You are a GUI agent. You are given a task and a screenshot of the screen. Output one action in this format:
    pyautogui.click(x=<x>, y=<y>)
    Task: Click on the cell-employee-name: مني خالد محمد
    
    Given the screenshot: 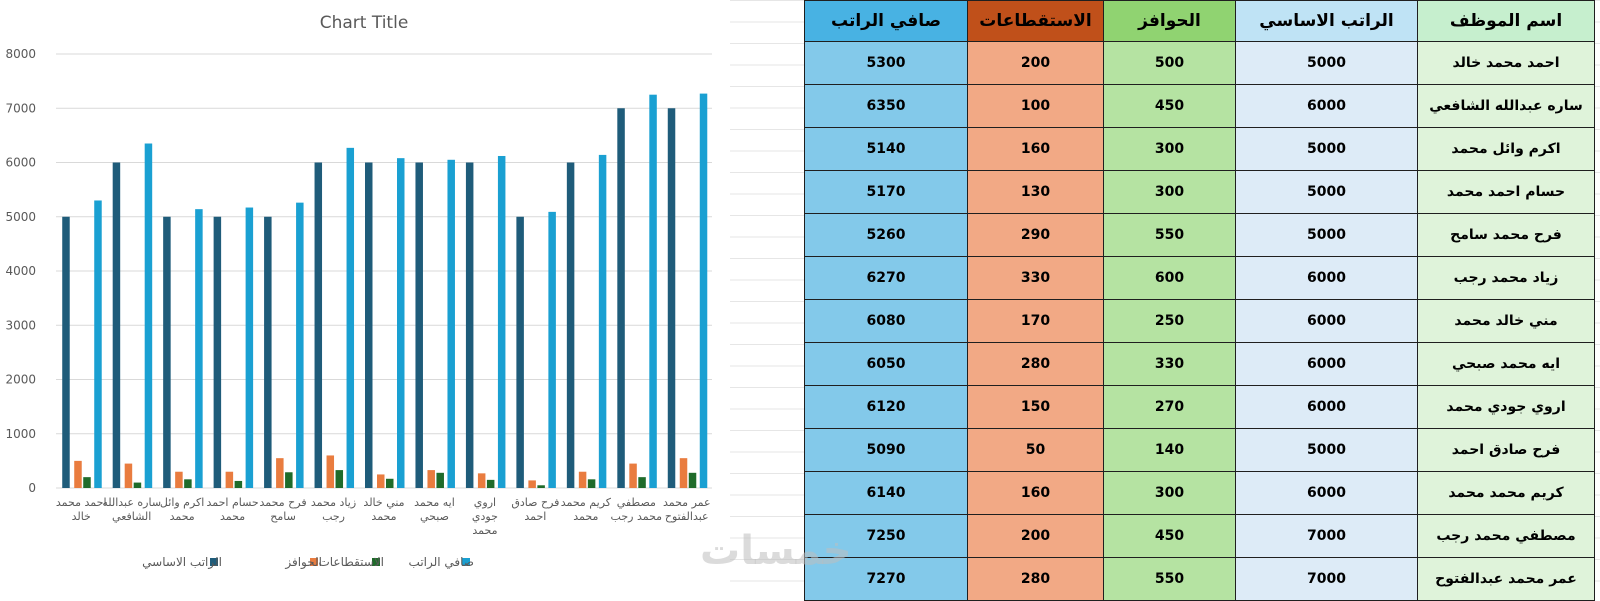 What is the action you would take?
    pyautogui.click(x=1506, y=321)
    